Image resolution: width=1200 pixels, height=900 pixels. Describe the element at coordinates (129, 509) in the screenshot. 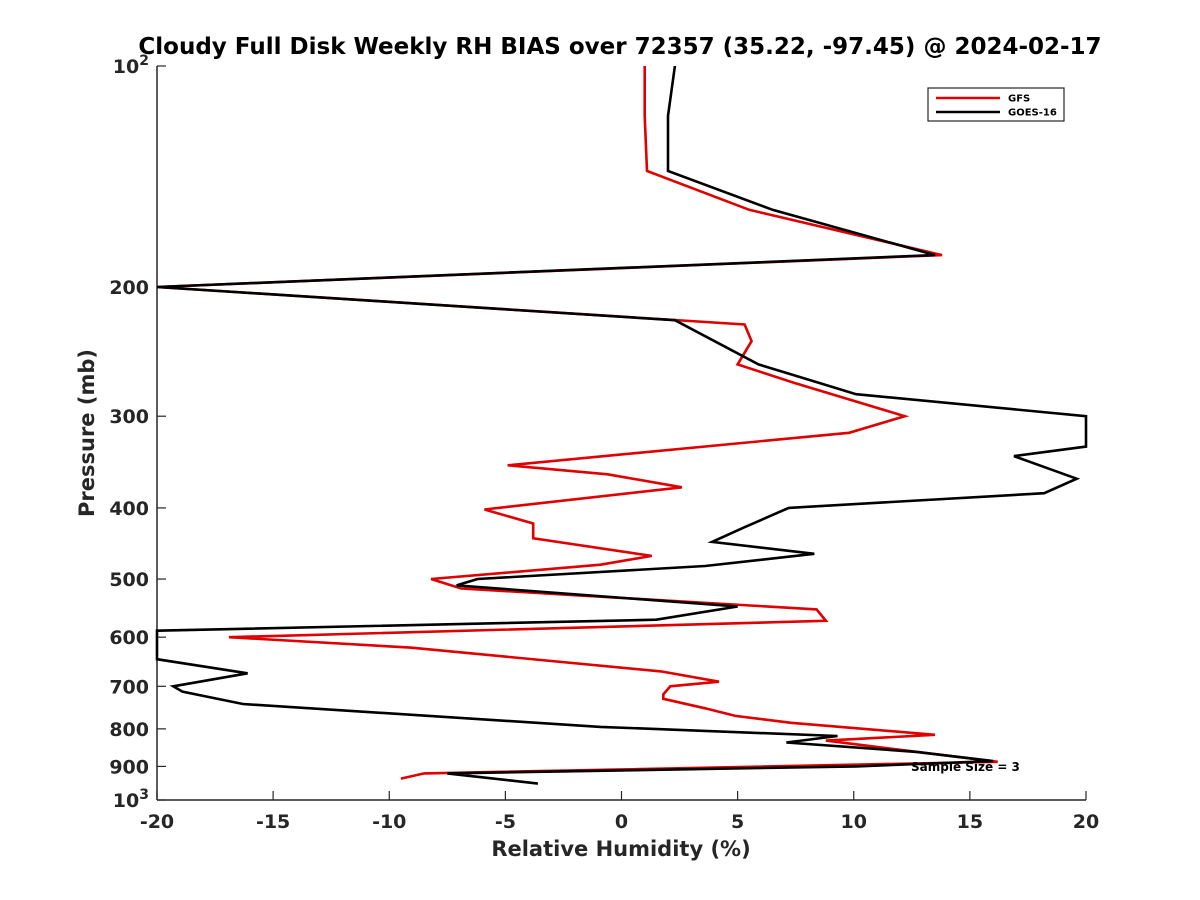

I see `y-tick-label: 400` at that location.